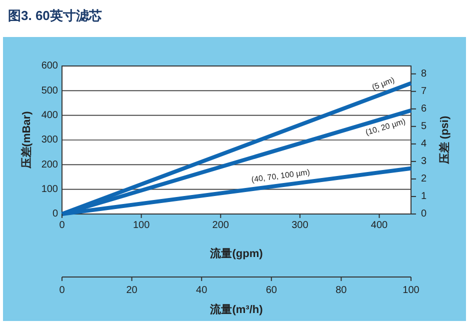  I want to click on y2-tick-label: 7, so click(424, 92).